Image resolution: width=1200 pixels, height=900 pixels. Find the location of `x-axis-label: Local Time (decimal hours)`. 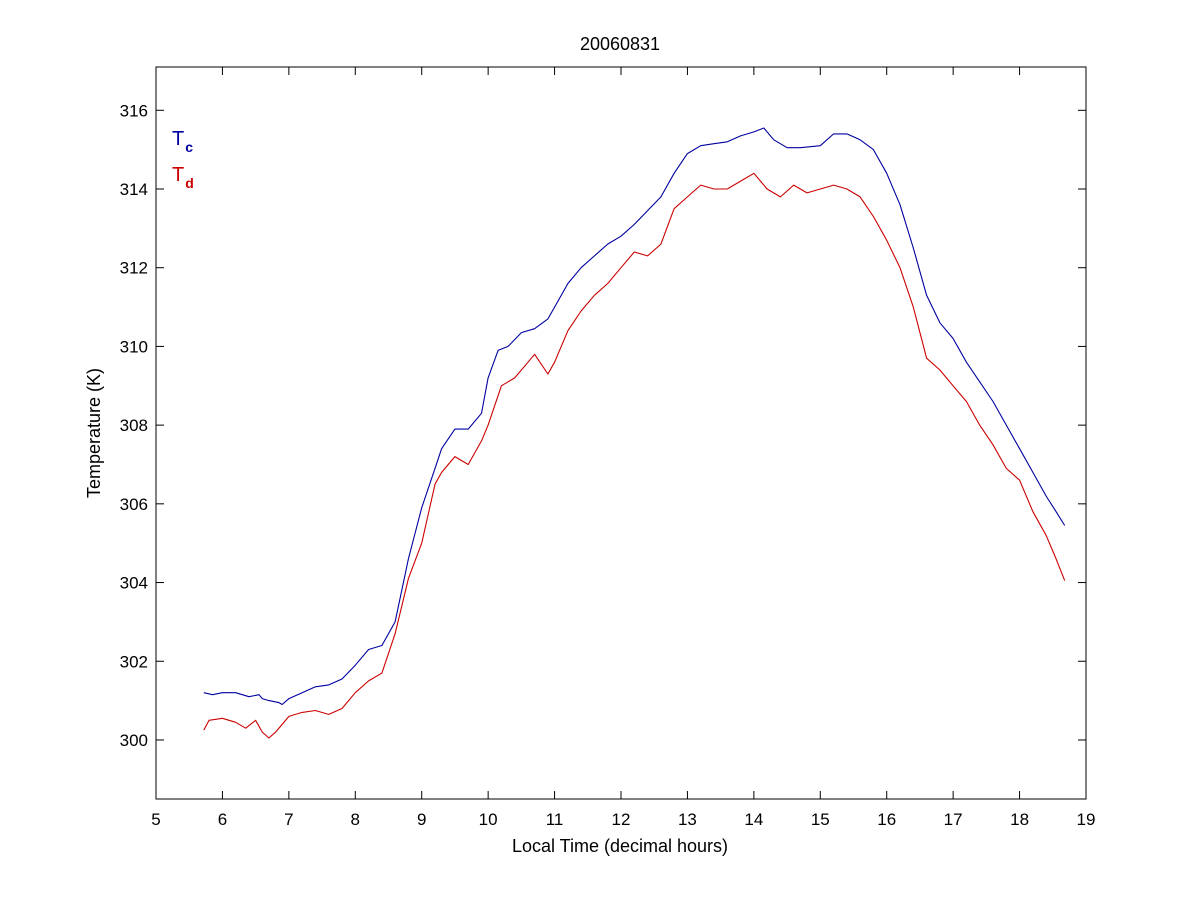

x-axis-label: Local Time (decimal hours) is located at coordinates (620, 846).